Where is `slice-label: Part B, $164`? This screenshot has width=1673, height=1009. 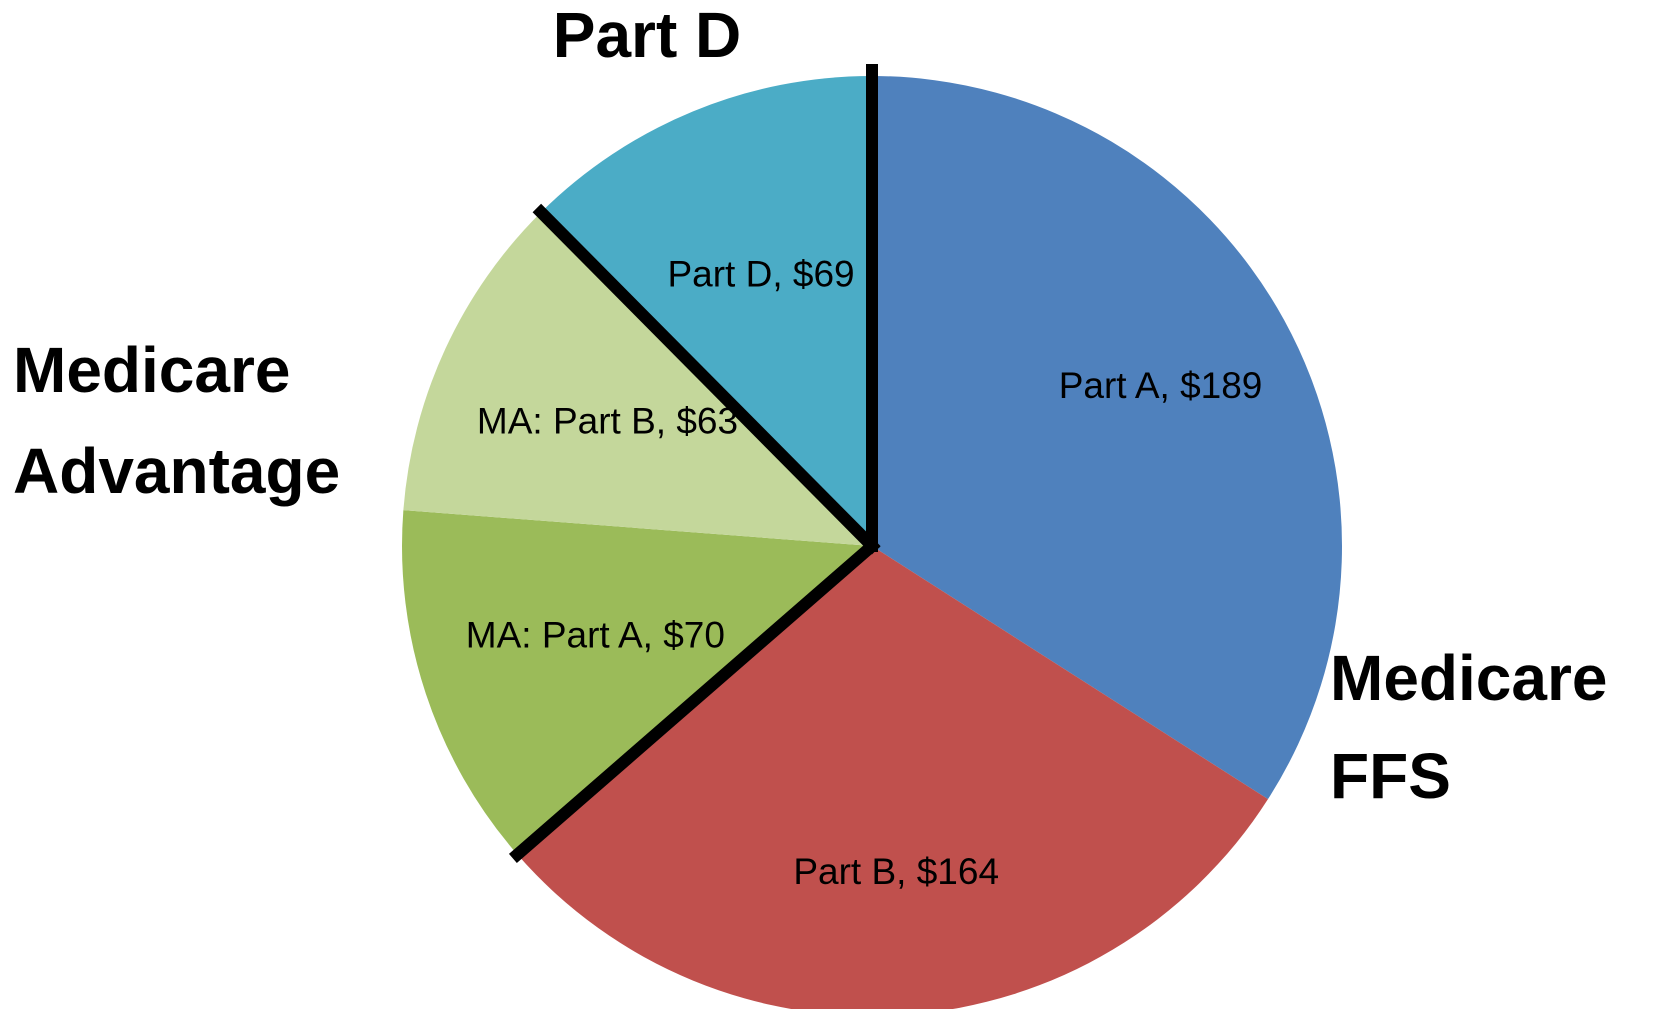 slice-label: Part B, $164 is located at coordinates (896, 871).